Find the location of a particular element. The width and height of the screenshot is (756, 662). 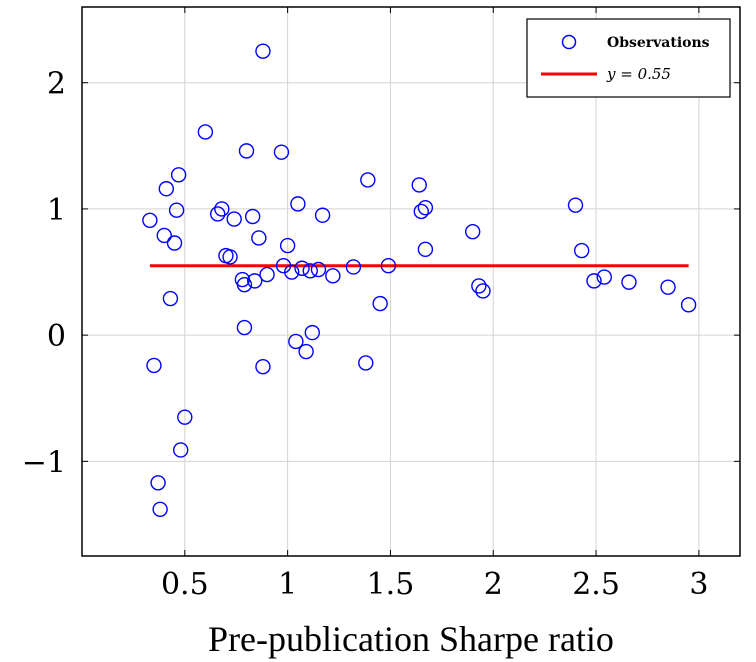

x-axis-label: Pre-publication Sharpe ratio is located at coordinates (411, 639).